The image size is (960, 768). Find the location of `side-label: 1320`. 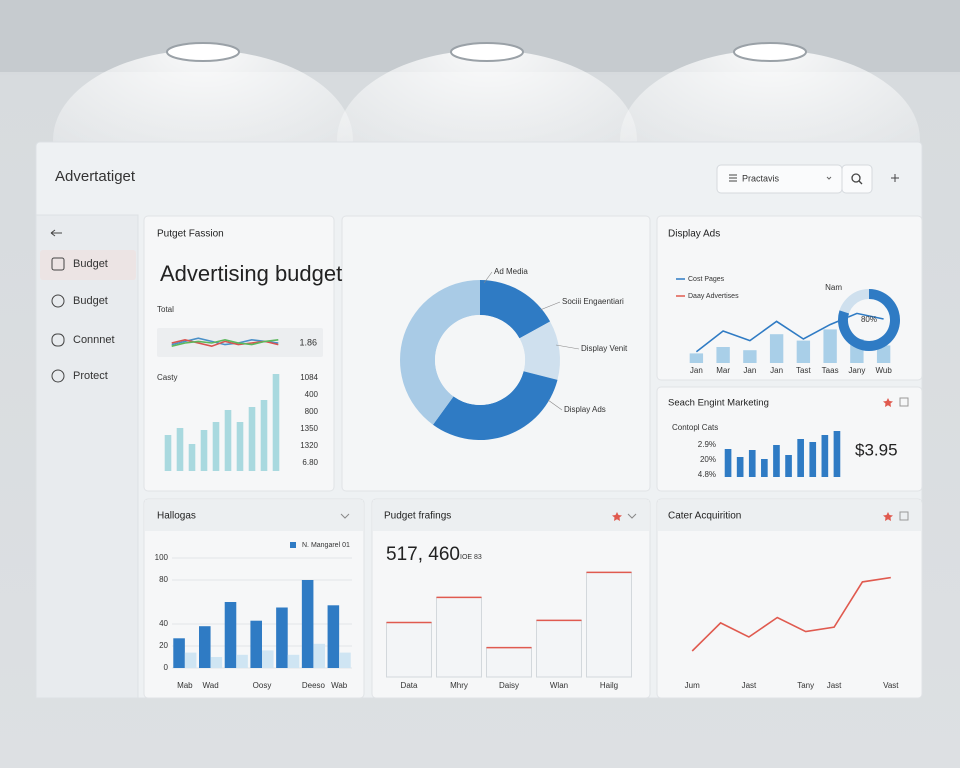

side-label: 1320 is located at coordinates (309, 445).